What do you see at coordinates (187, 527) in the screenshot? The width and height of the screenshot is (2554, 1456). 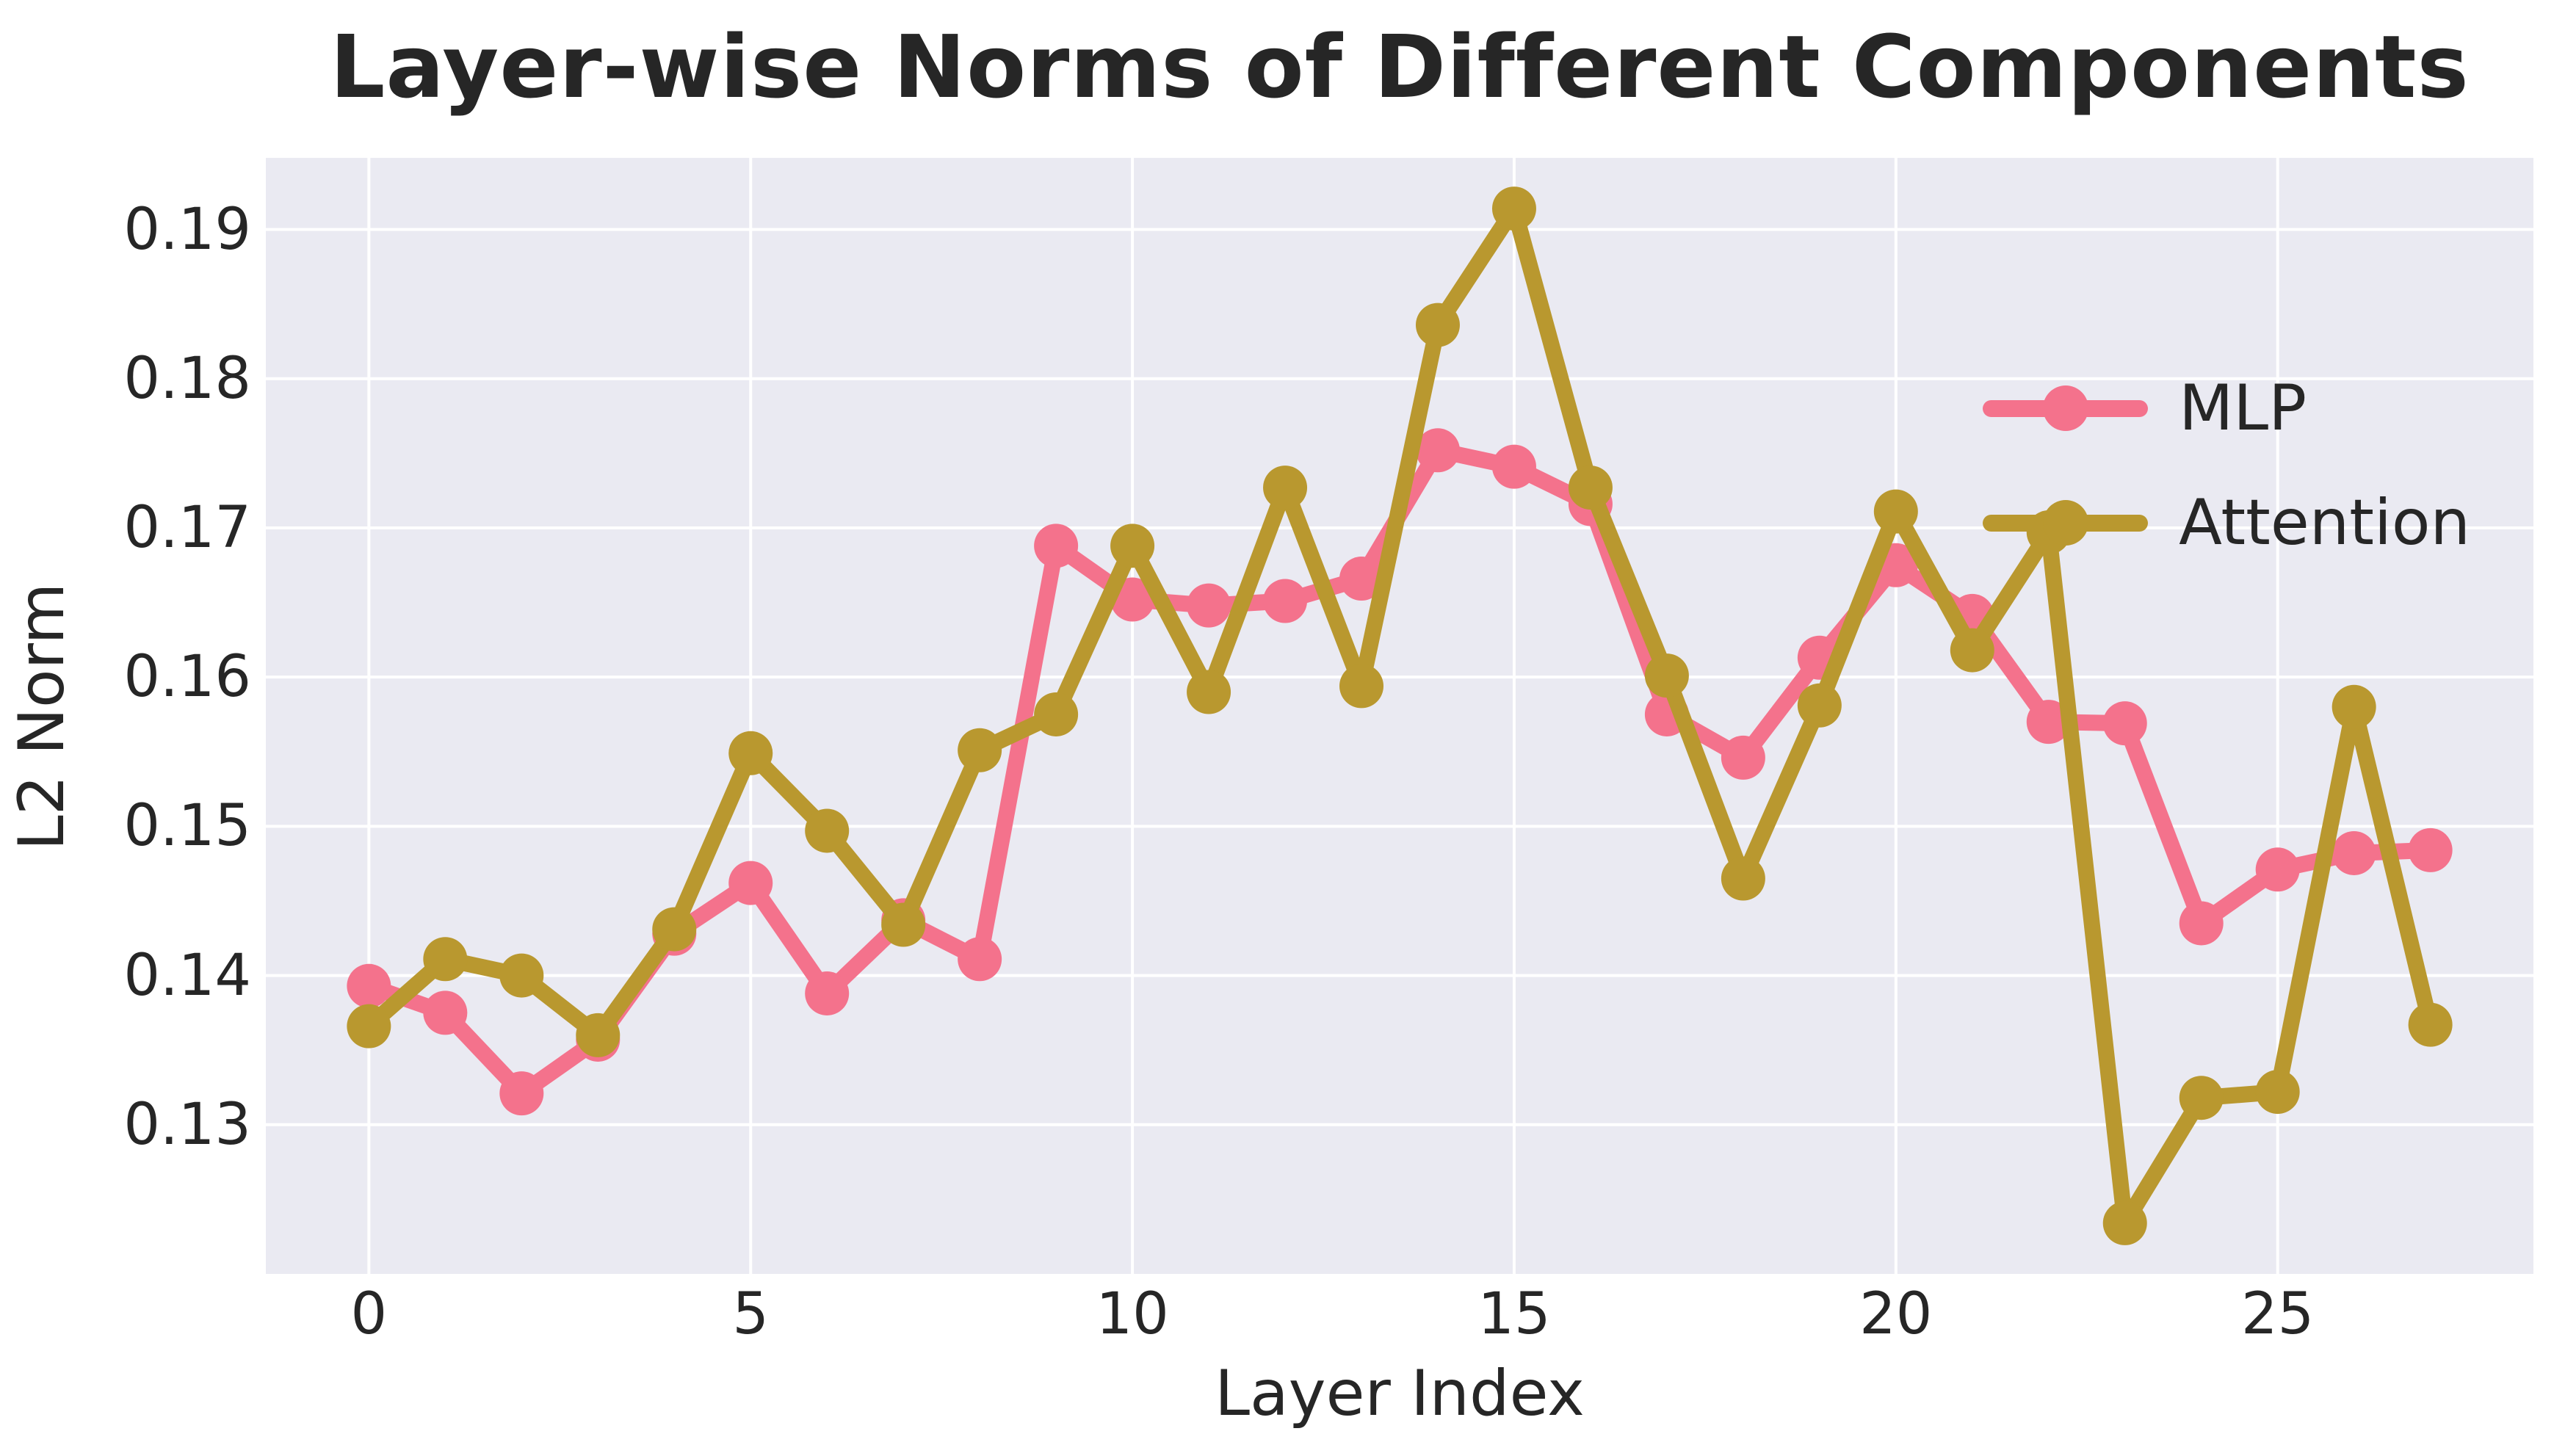 I see `y-tick-label: 0.17` at bounding box center [187, 527].